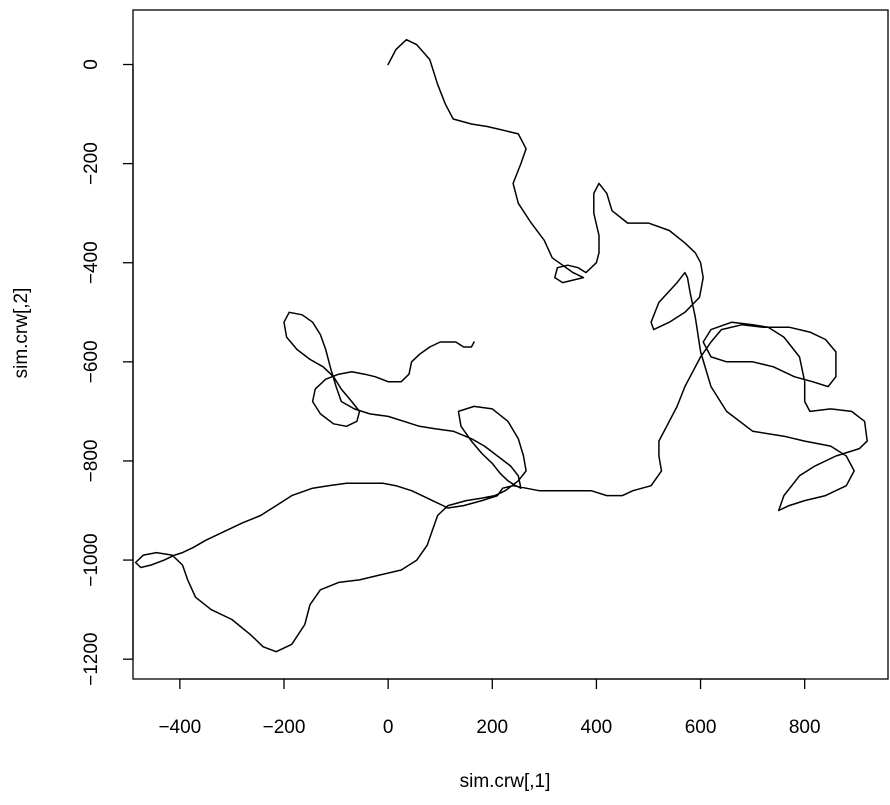 The height and width of the screenshot is (805, 890). I want to click on y-tick-label: −600, so click(91, 361).